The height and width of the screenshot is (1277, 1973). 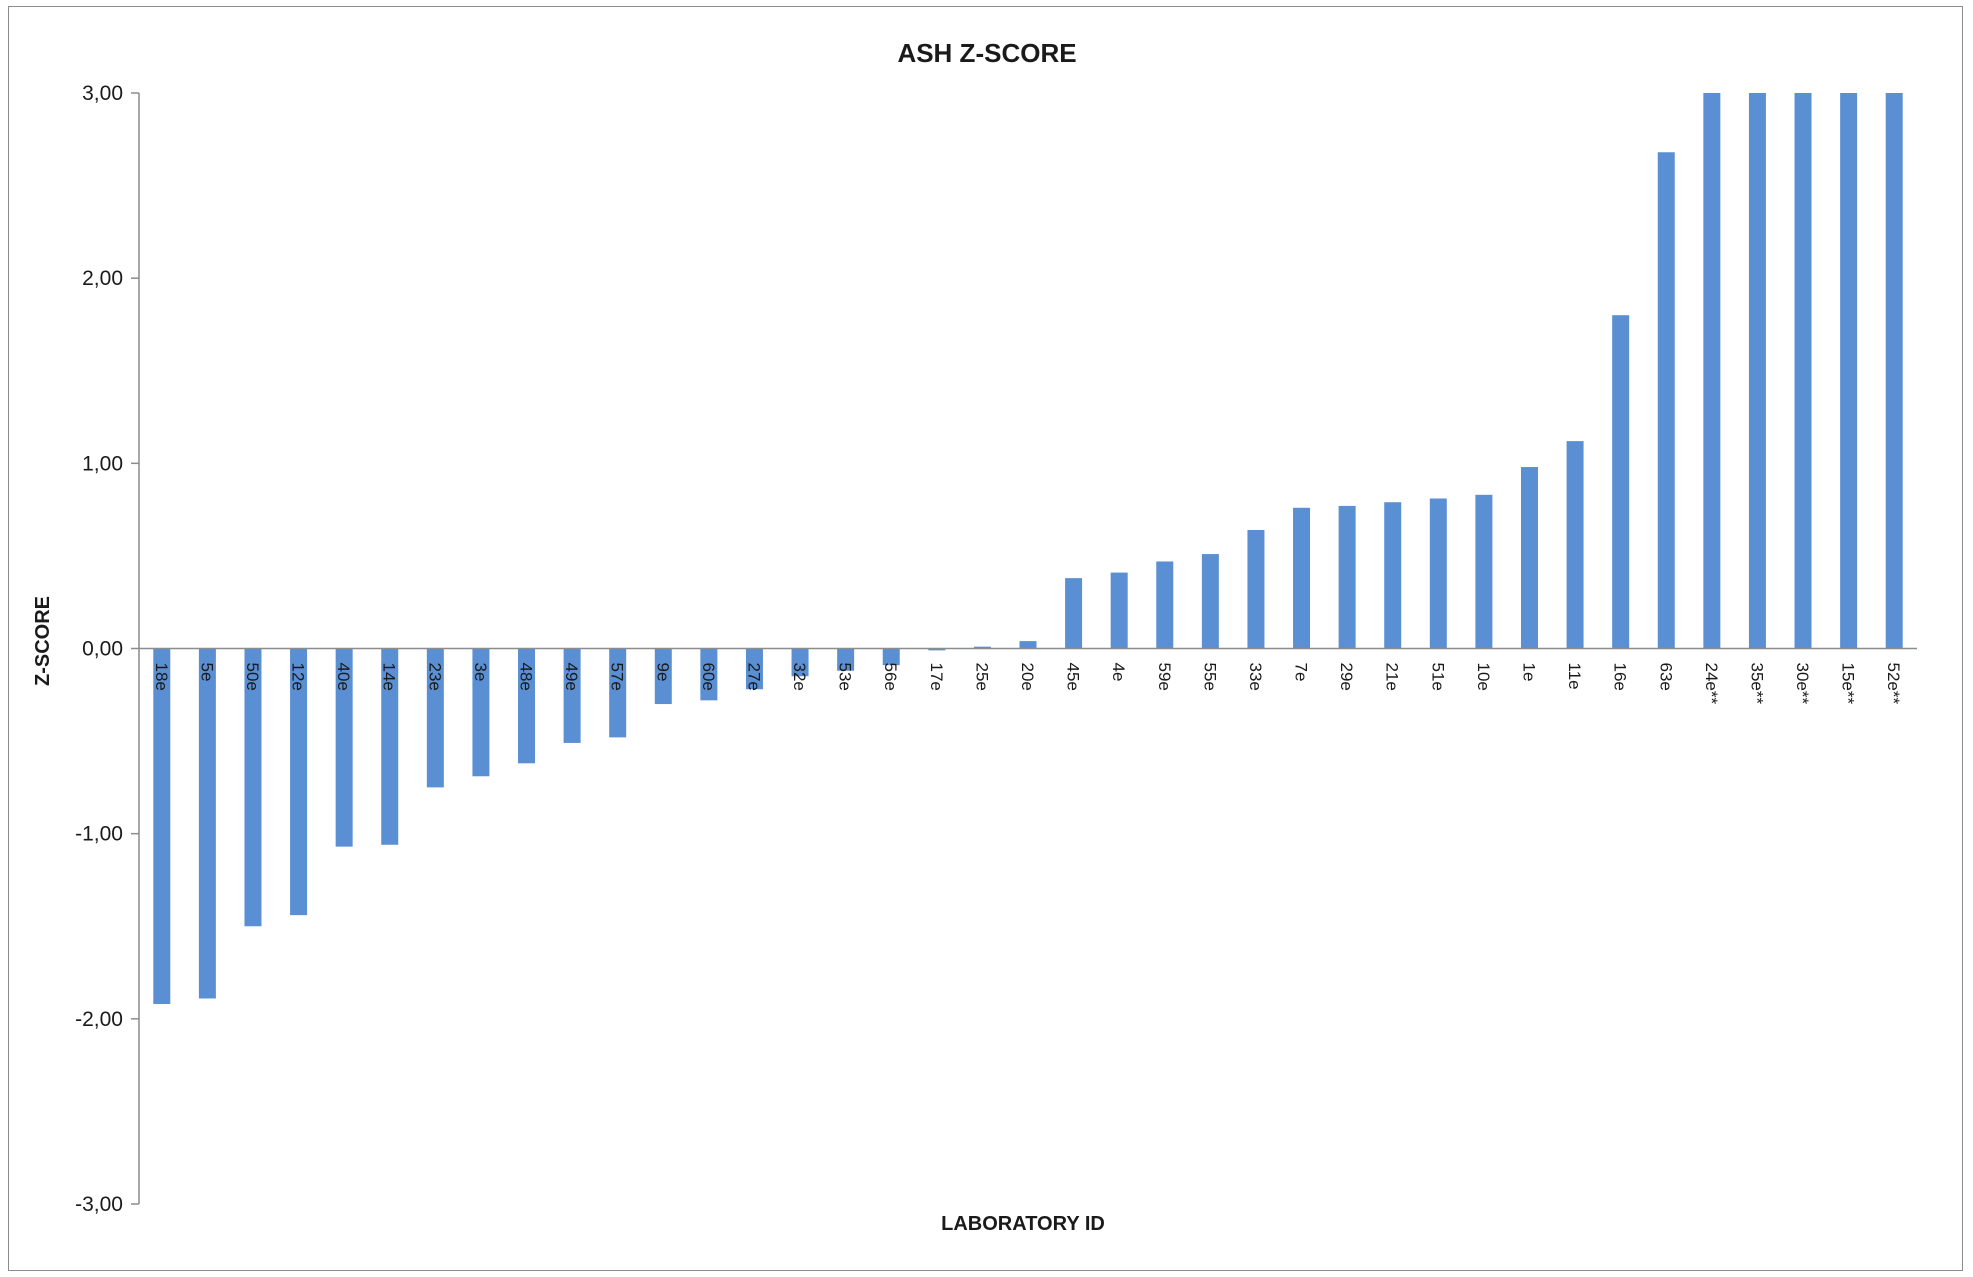 I want to click on category-label: 35e**, so click(x=1756, y=684).